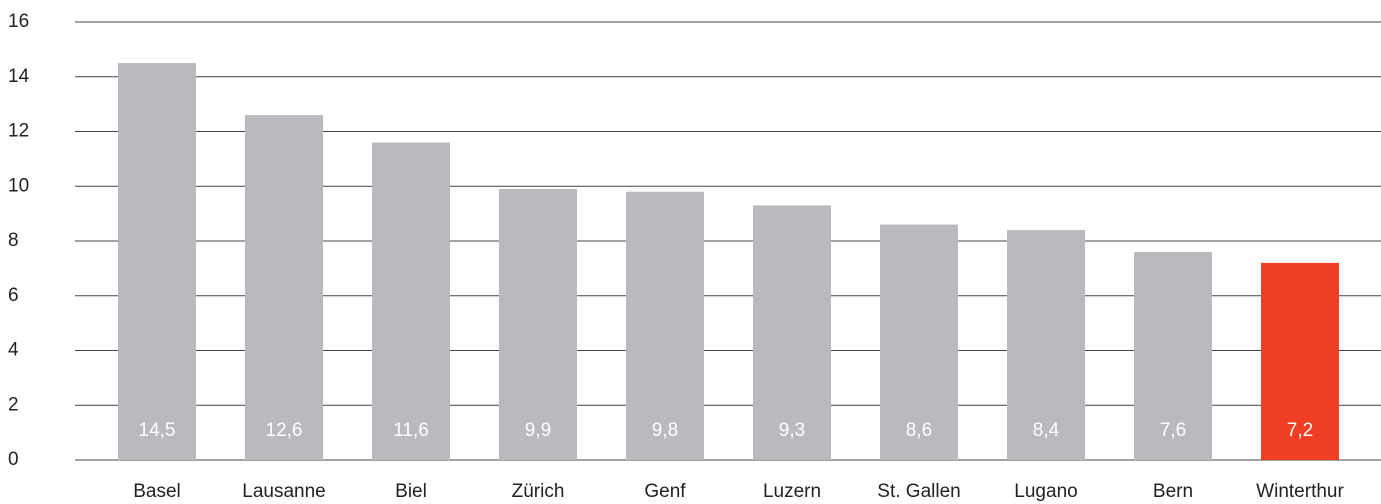  I want to click on value-label: 7,6, so click(1173, 430).